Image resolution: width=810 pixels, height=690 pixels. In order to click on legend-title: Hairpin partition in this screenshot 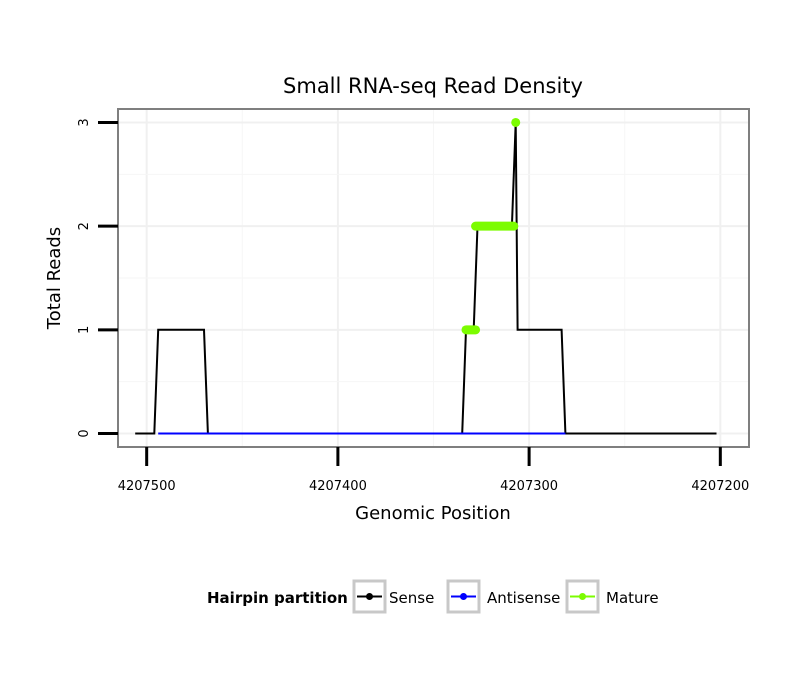, I will do `click(277, 598)`.